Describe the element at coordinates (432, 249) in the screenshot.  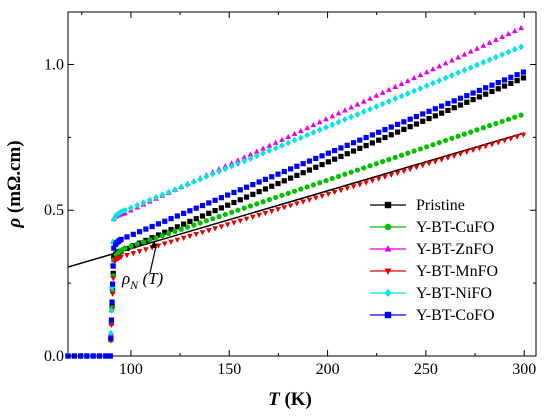
I see `legend-item-y-bt-znfo: Y-BT-ZnFO` at that location.